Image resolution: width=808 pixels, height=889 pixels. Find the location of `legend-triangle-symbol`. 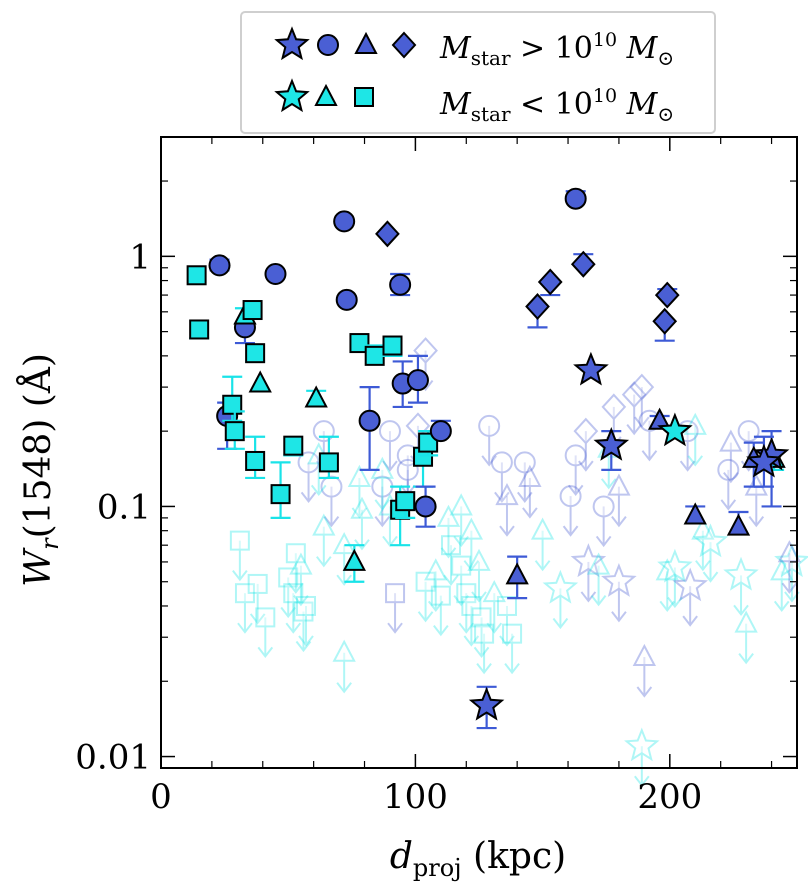

legend-triangle-symbol is located at coordinates (366, 42).